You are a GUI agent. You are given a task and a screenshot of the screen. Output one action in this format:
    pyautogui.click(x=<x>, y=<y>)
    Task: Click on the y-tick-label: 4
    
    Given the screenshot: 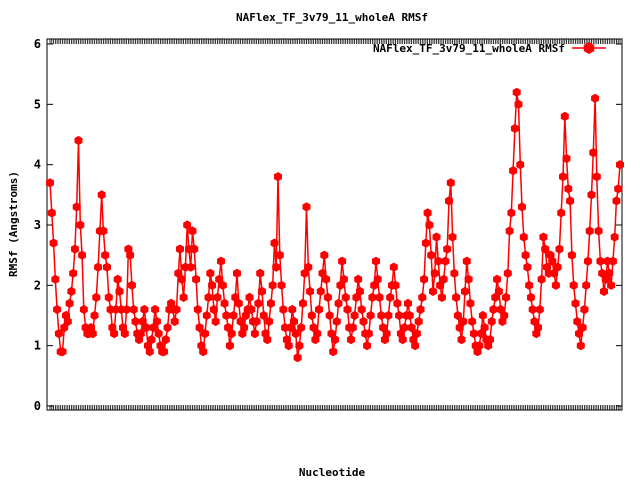 What is the action you would take?
    pyautogui.click(x=37, y=165)
    